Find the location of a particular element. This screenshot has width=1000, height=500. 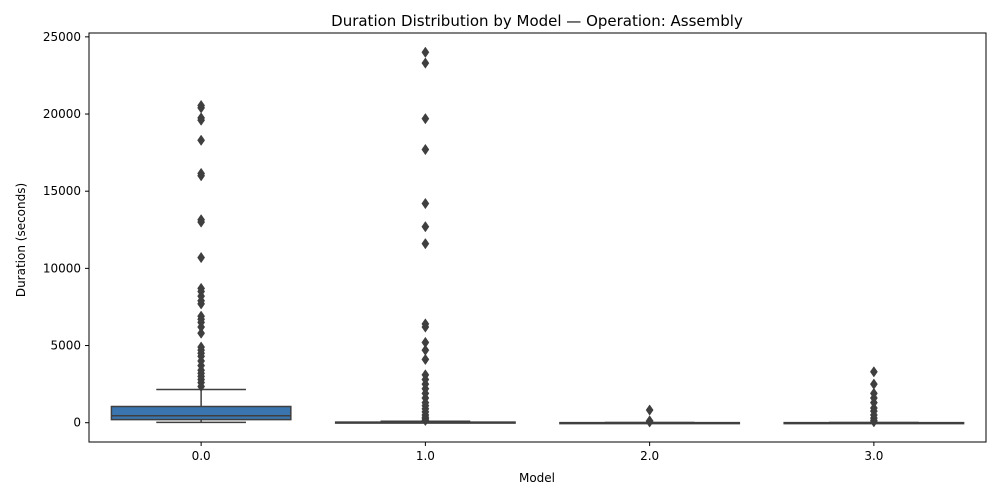

x-tick-label: 0.0 is located at coordinates (201, 456).